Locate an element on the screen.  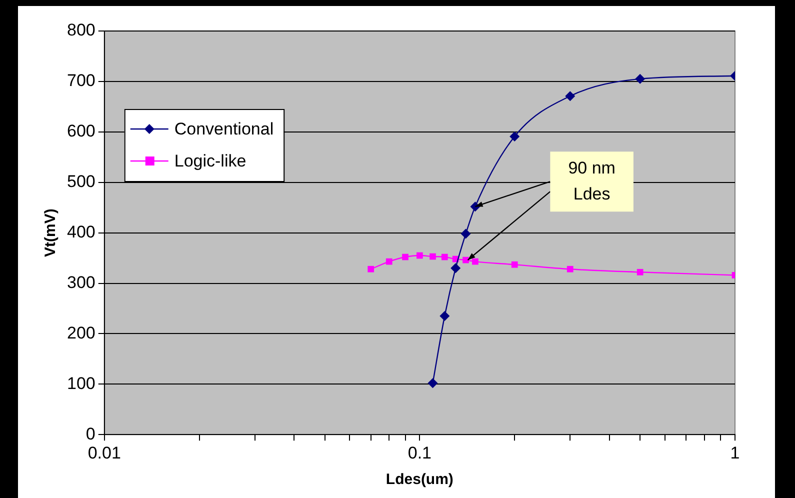
y-axis-title: Vt(mV) is located at coordinates (51, 232).